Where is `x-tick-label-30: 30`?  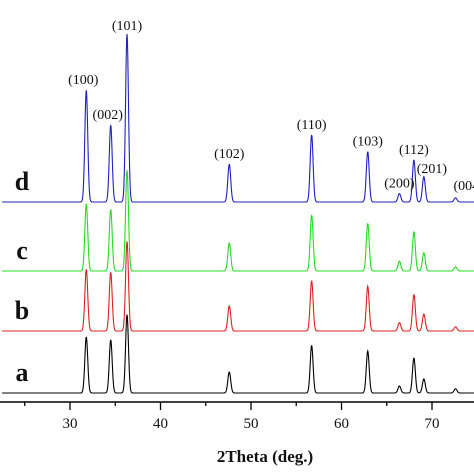 x-tick-label-30: 30 is located at coordinates (70, 424).